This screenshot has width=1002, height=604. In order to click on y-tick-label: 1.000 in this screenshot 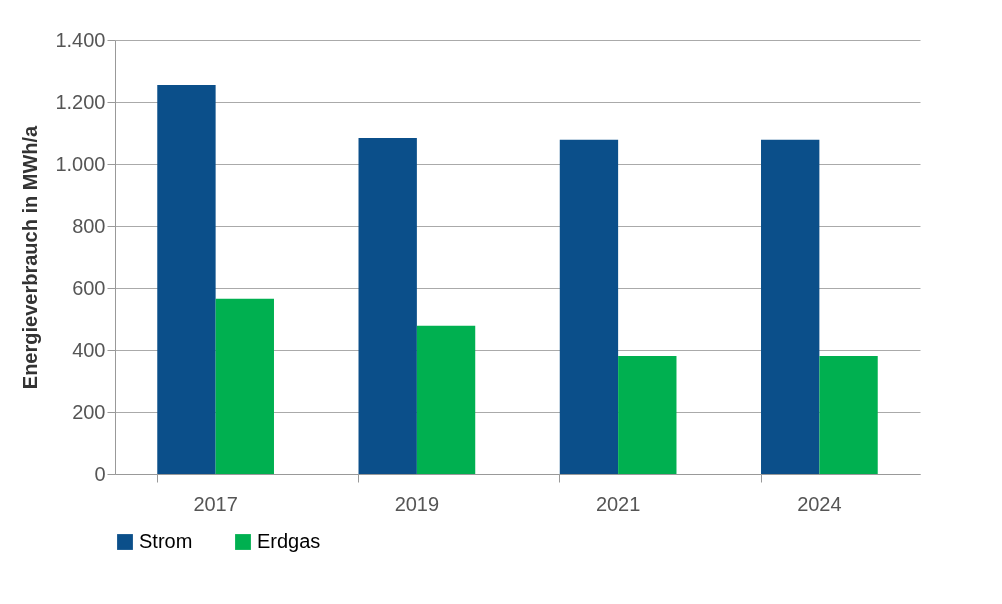, I will do `click(80, 163)`.